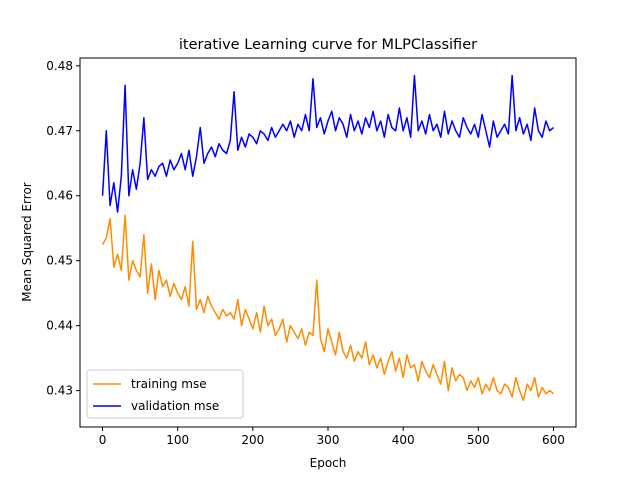 The height and width of the screenshot is (480, 640). Describe the element at coordinates (63, 228) in the screenshot. I see `y-axis-ticks: 0.43 0.44 0.45 0.46 0.47 0.48` at that location.